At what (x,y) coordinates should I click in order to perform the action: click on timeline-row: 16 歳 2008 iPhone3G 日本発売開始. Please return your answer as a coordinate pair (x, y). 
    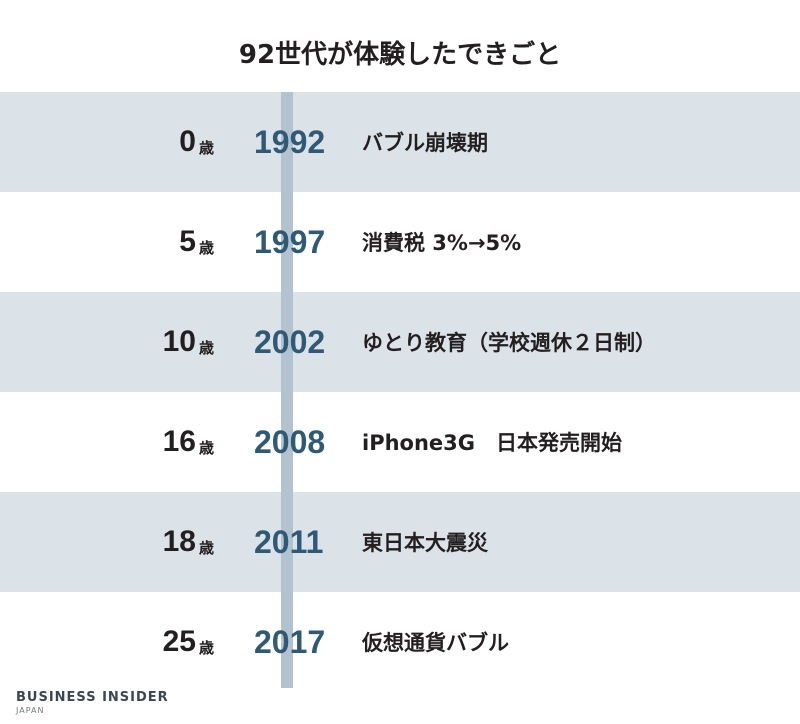
    Looking at the image, I should click on (400, 442).